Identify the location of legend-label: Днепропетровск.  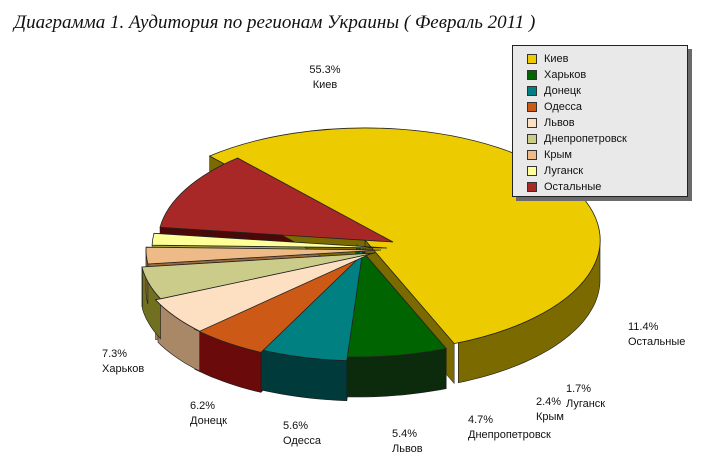
(585, 139).